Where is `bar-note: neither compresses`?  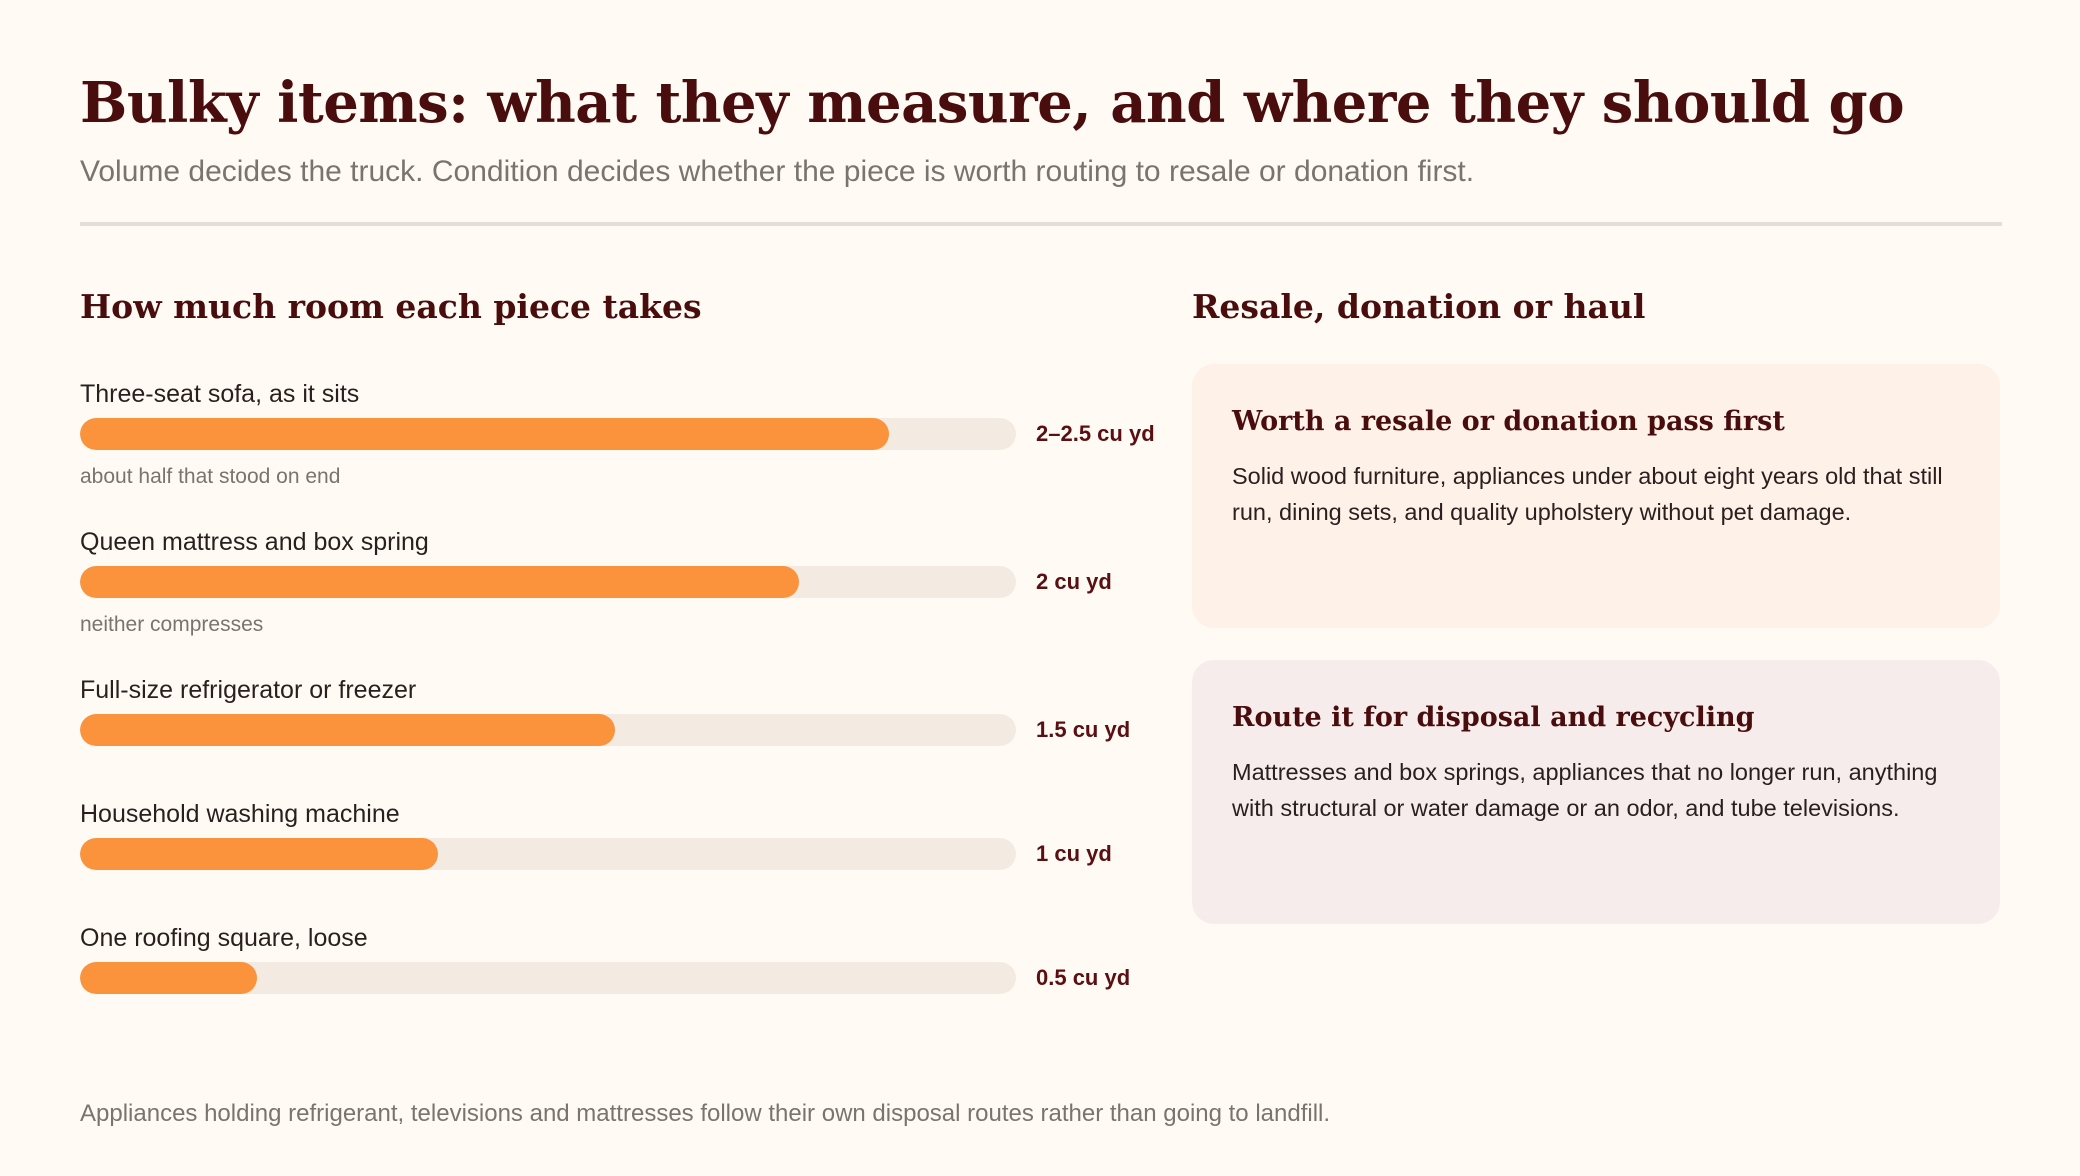
bar-note: neither compresses is located at coordinates (172, 624).